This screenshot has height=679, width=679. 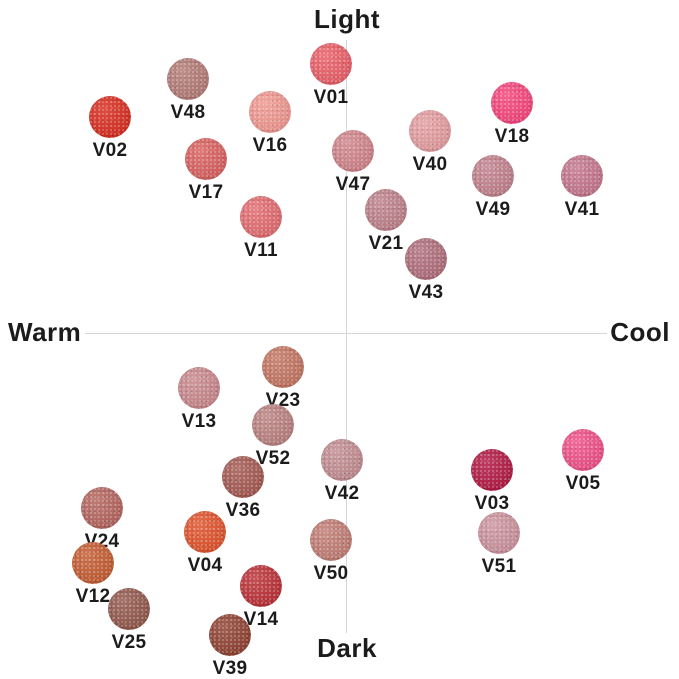 I want to click on swatch-color-circle-v03, so click(x=492, y=470).